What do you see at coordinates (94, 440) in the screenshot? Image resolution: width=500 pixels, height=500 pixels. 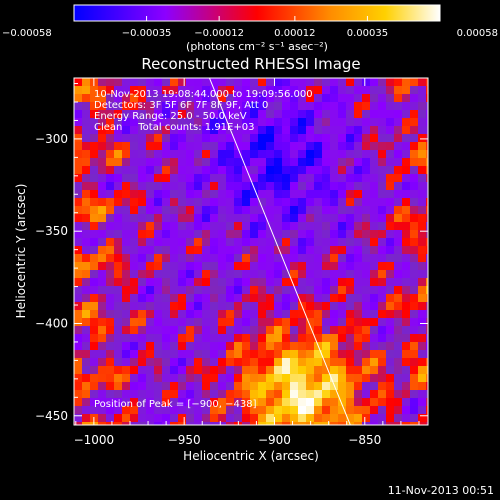 I see `x-tick-label: −1000` at bounding box center [94, 440].